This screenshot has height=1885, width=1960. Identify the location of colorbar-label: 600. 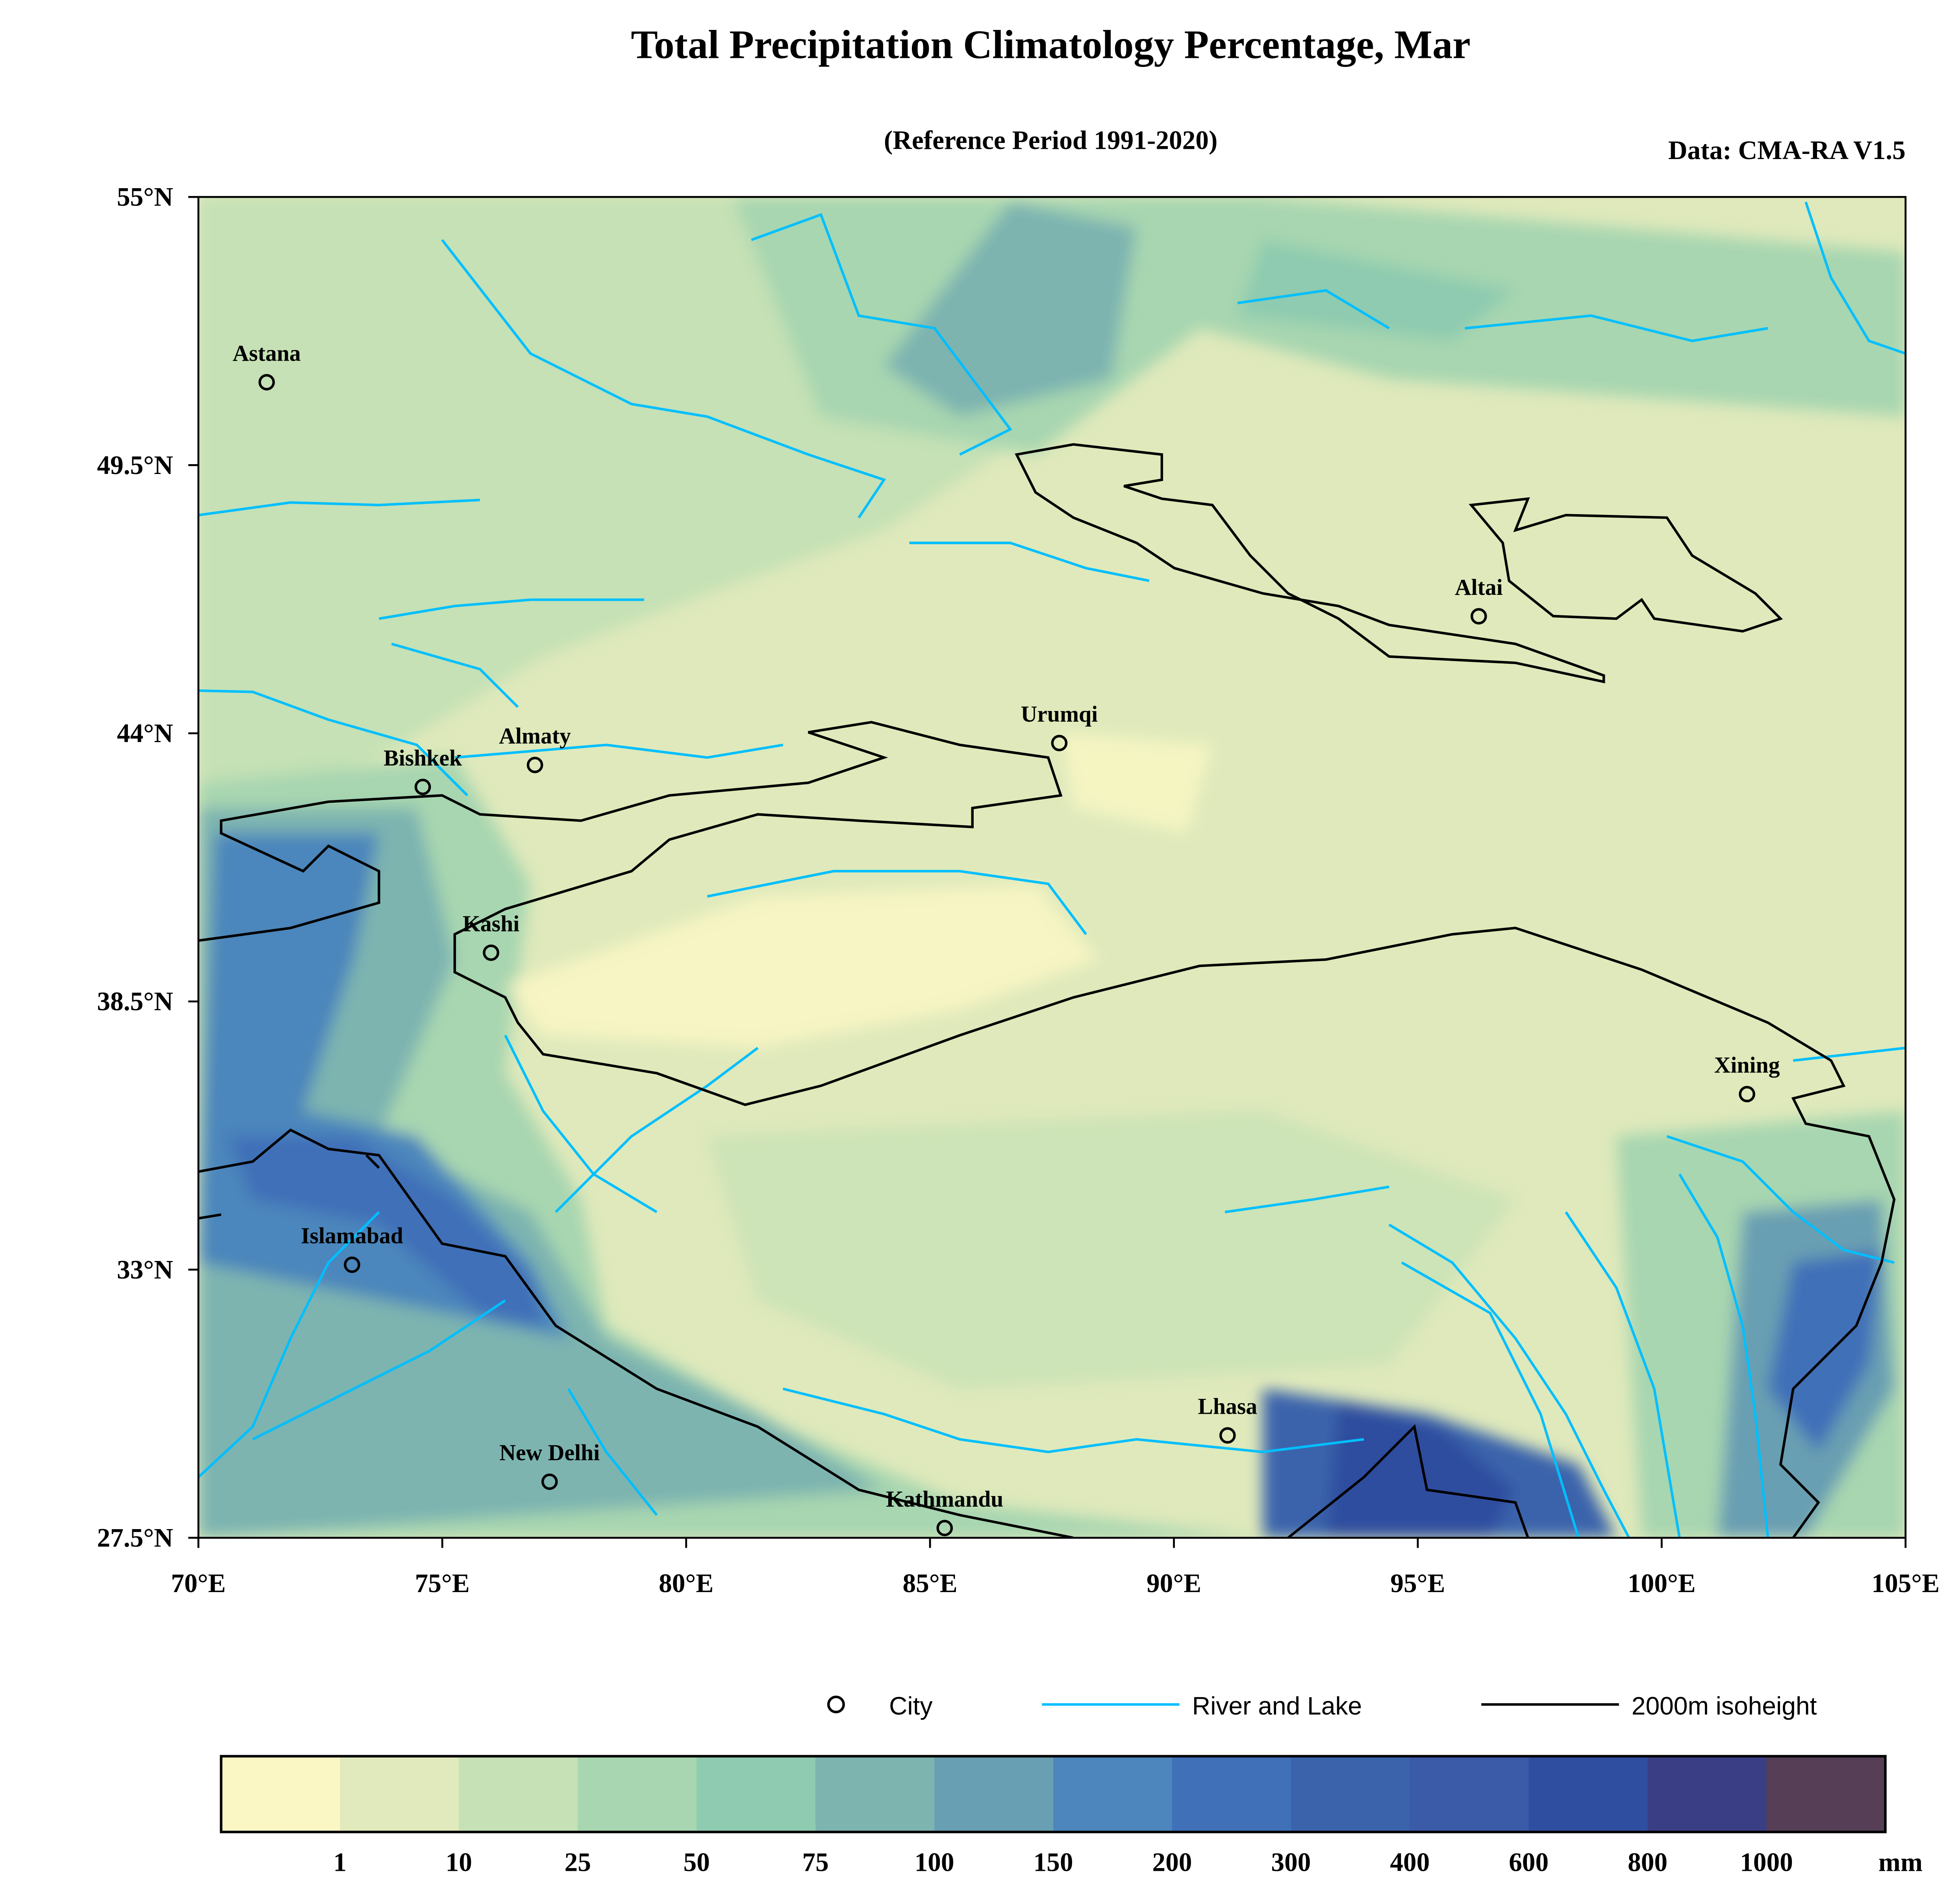
(1529, 1862).